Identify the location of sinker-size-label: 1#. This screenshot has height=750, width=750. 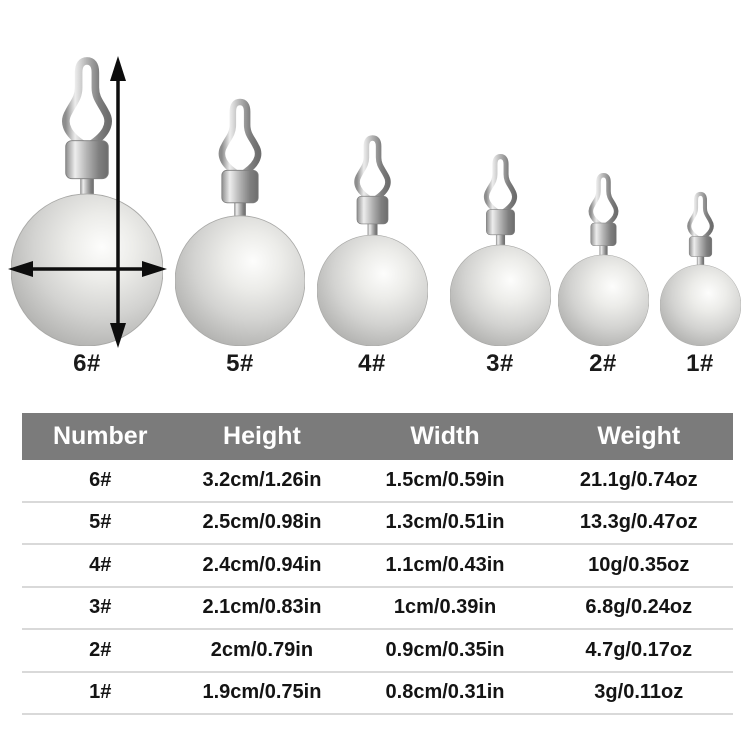
(700, 363).